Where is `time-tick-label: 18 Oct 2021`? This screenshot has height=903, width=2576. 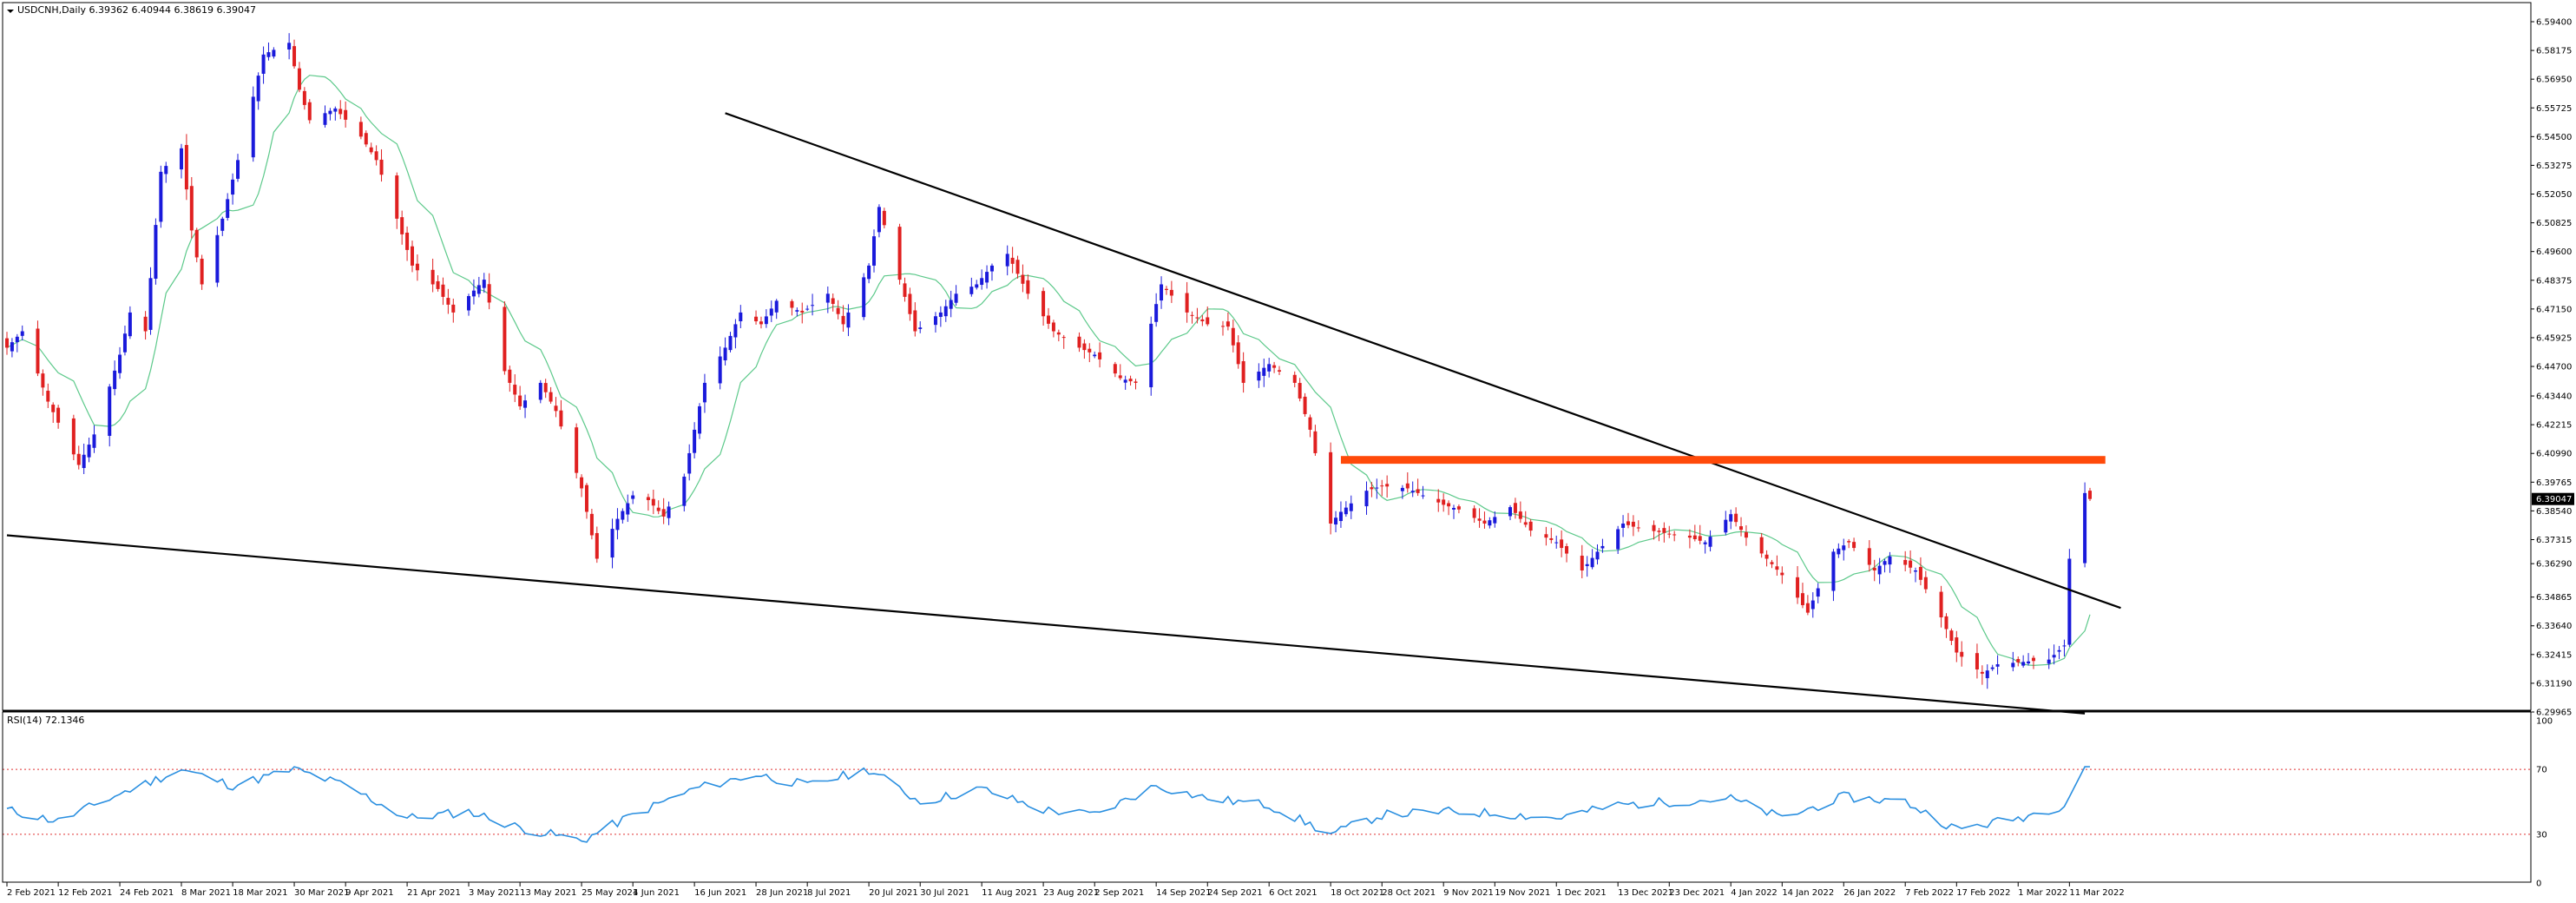
time-tick-label: 18 Oct 2021 is located at coordinates (1357, 893).